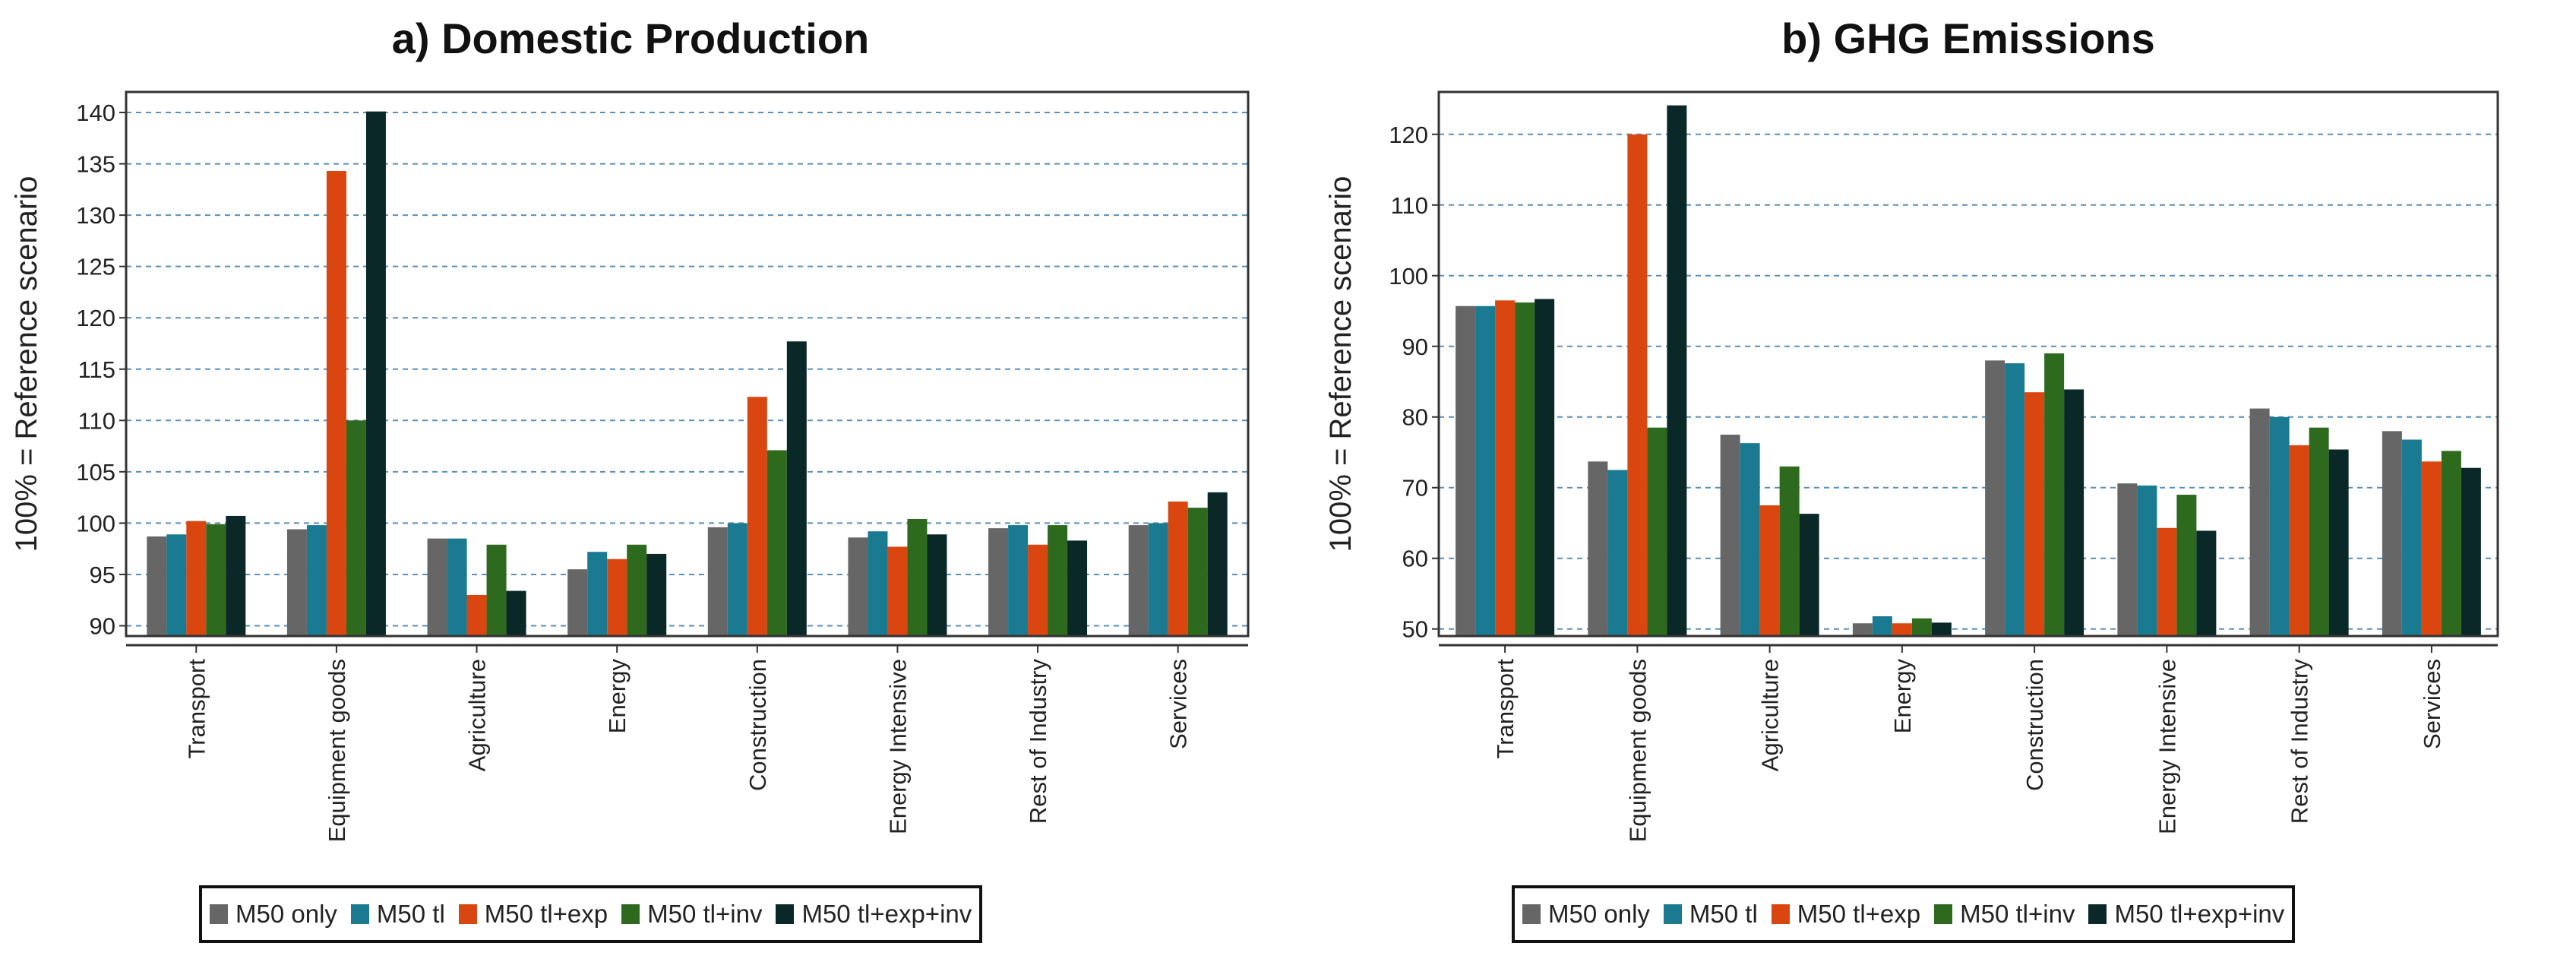 The image size is (2576, 959). What do you see at coordinates (1525, 469) in the screenshot?
I see `bar-transport-m50-tl-inv` at bounding box center [1525, 469].